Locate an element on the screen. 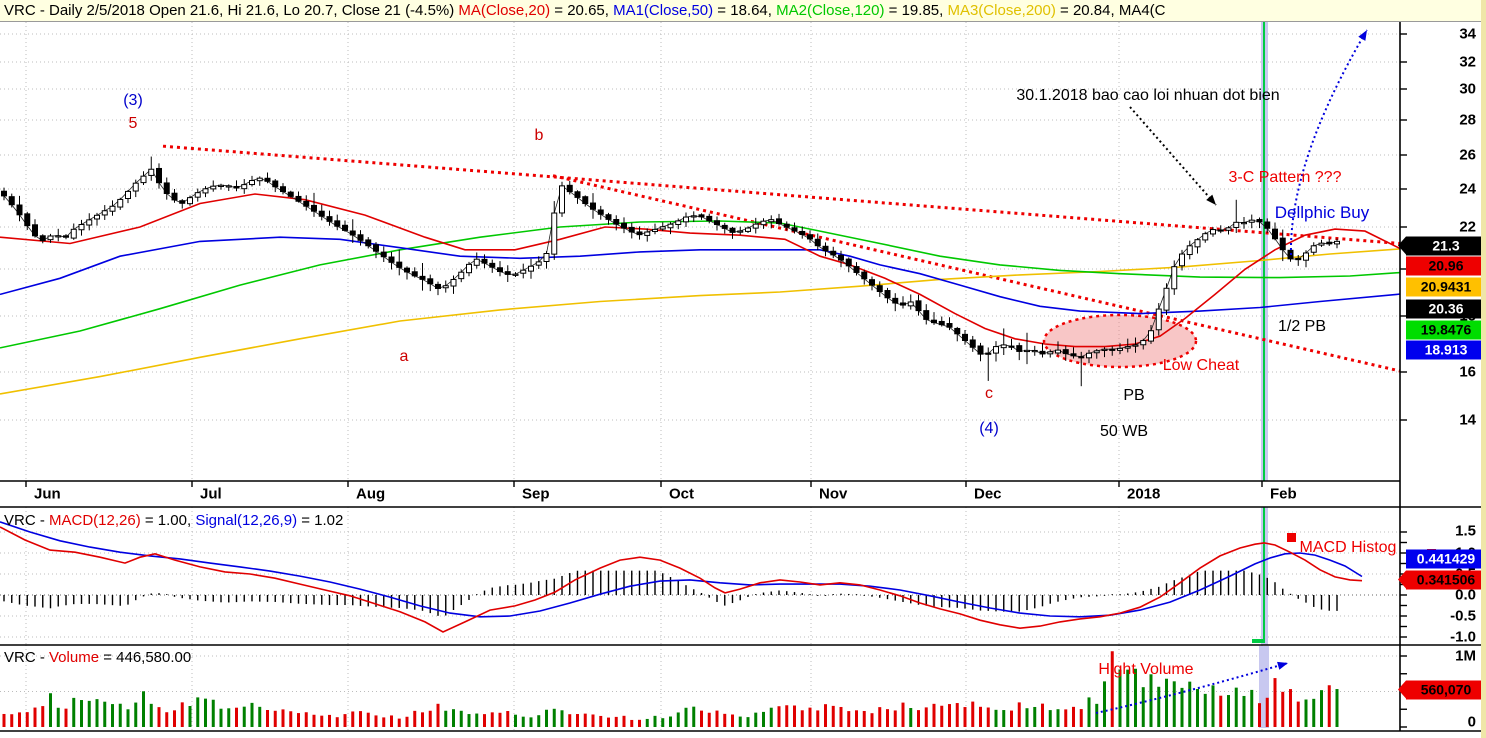 The height and width of the screenshot is (738, 1486). volume-title-segment: = 446,580.00 is located at coordinates (145, 657).